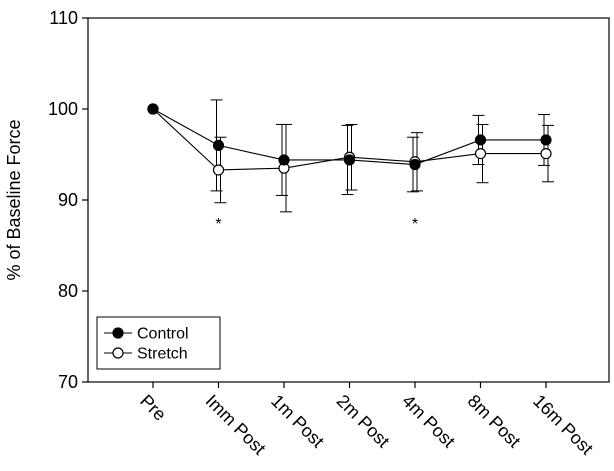  What do you see at coordinates (14, 199) in the screenshot?
I see `y-axis-label: % of Baseline Force` at bounding box center [14, 199].